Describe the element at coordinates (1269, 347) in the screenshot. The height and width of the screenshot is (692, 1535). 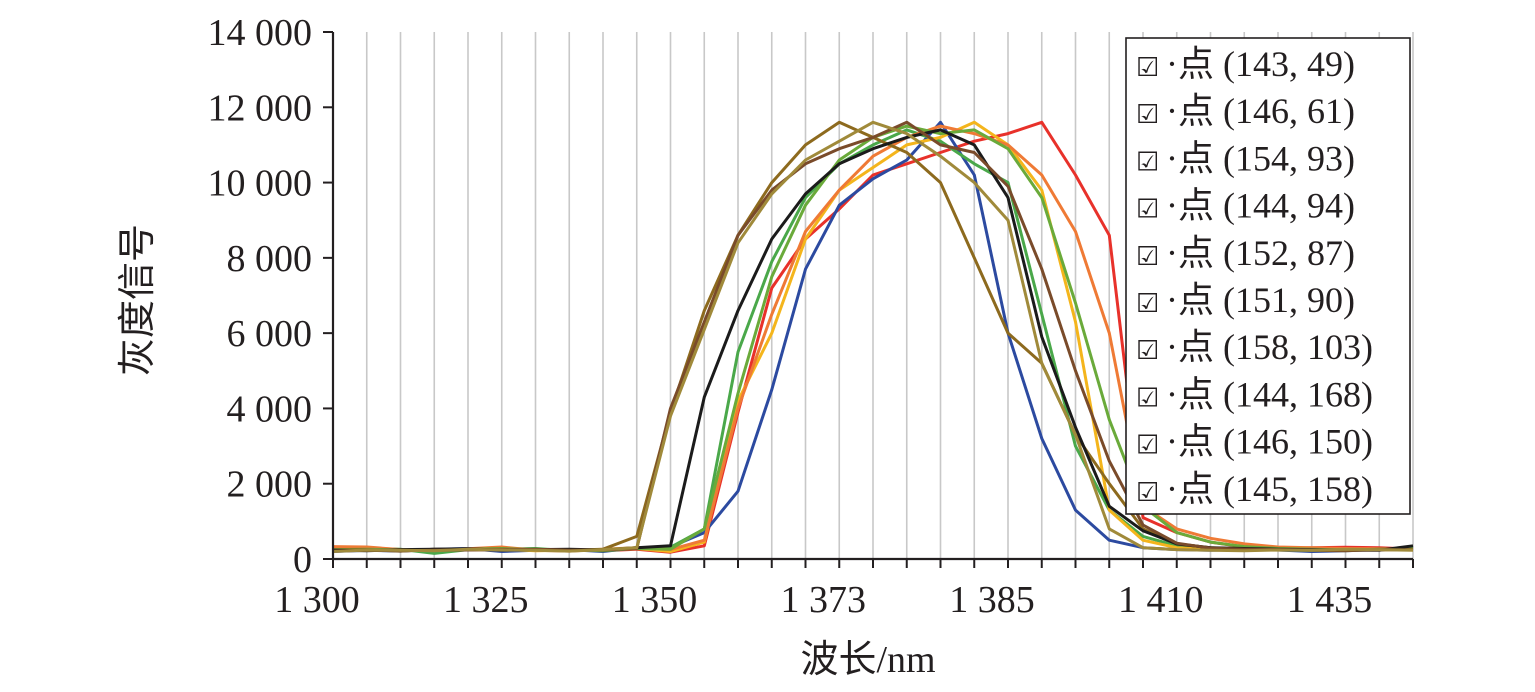
I see `legend-entry: ·点 (158, 103)` at that location.